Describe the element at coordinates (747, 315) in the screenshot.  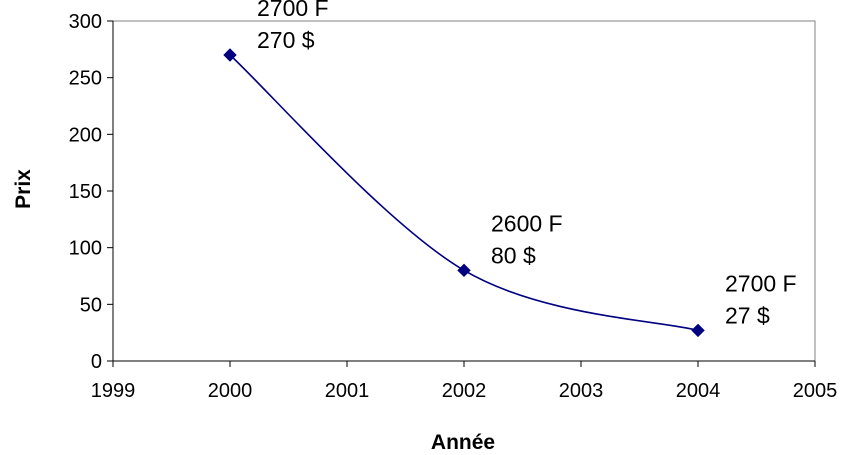
I see `data-label: 27 $` at that location.